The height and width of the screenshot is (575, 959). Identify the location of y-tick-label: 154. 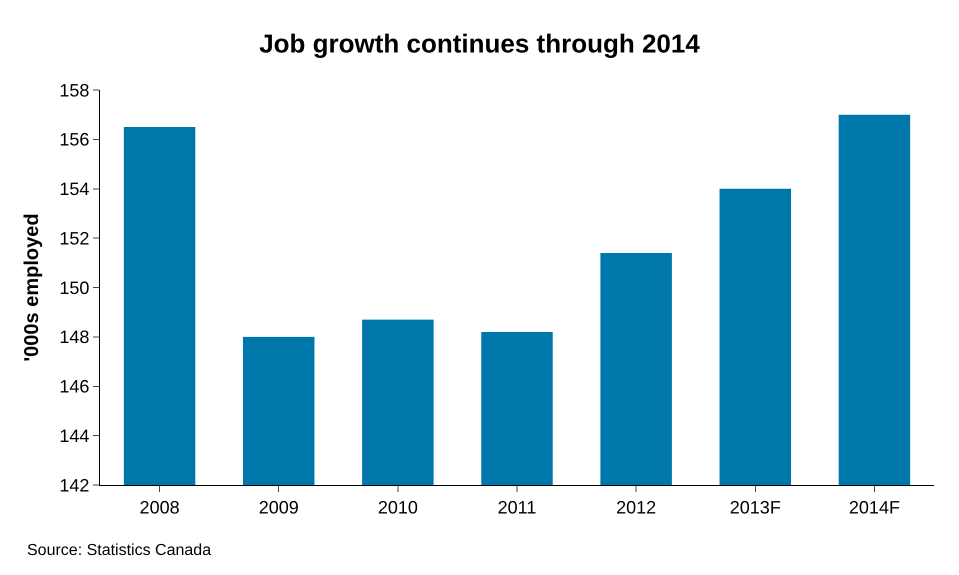
(74, 189).